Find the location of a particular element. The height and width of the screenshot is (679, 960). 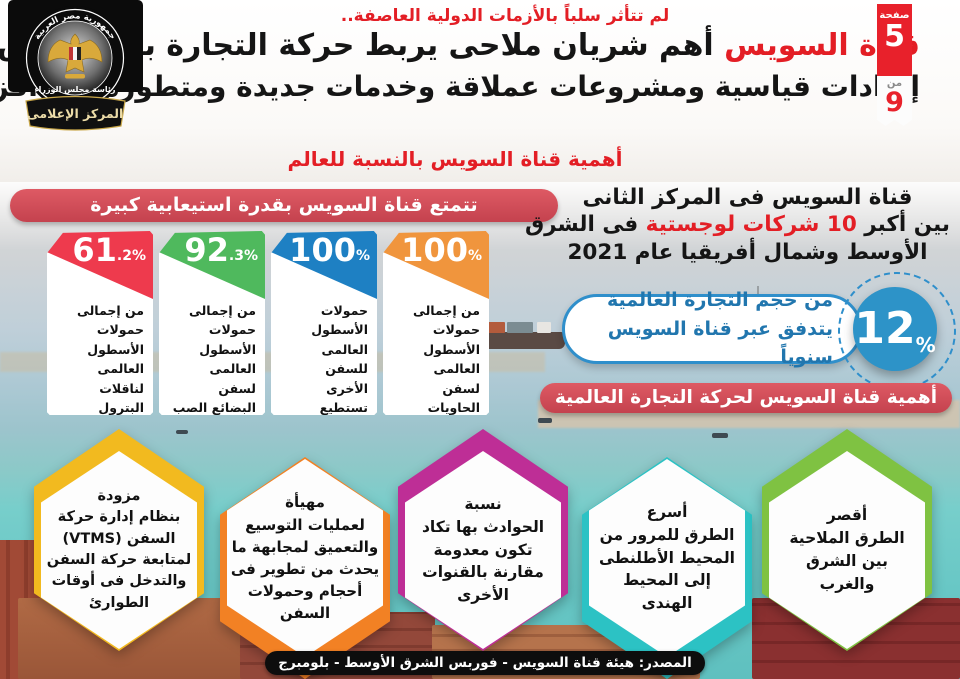

page-ribbon-bottom: من 9 is located at coordinates (894, 101).